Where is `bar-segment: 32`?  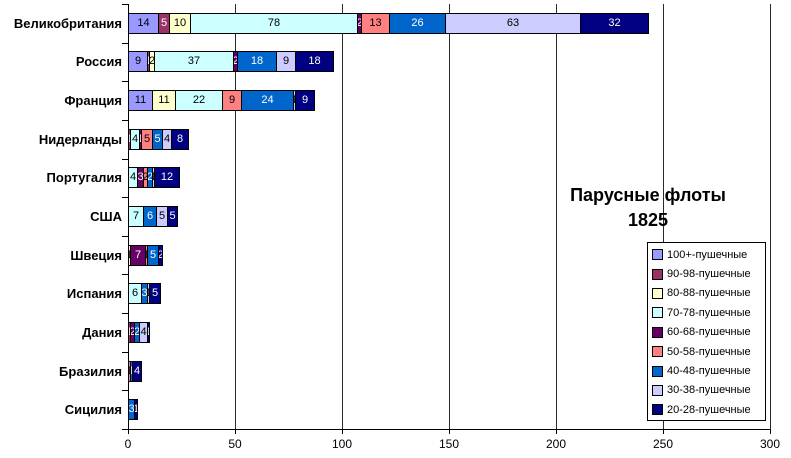 bar-segment: 32 is located at coordinates (614, 23).